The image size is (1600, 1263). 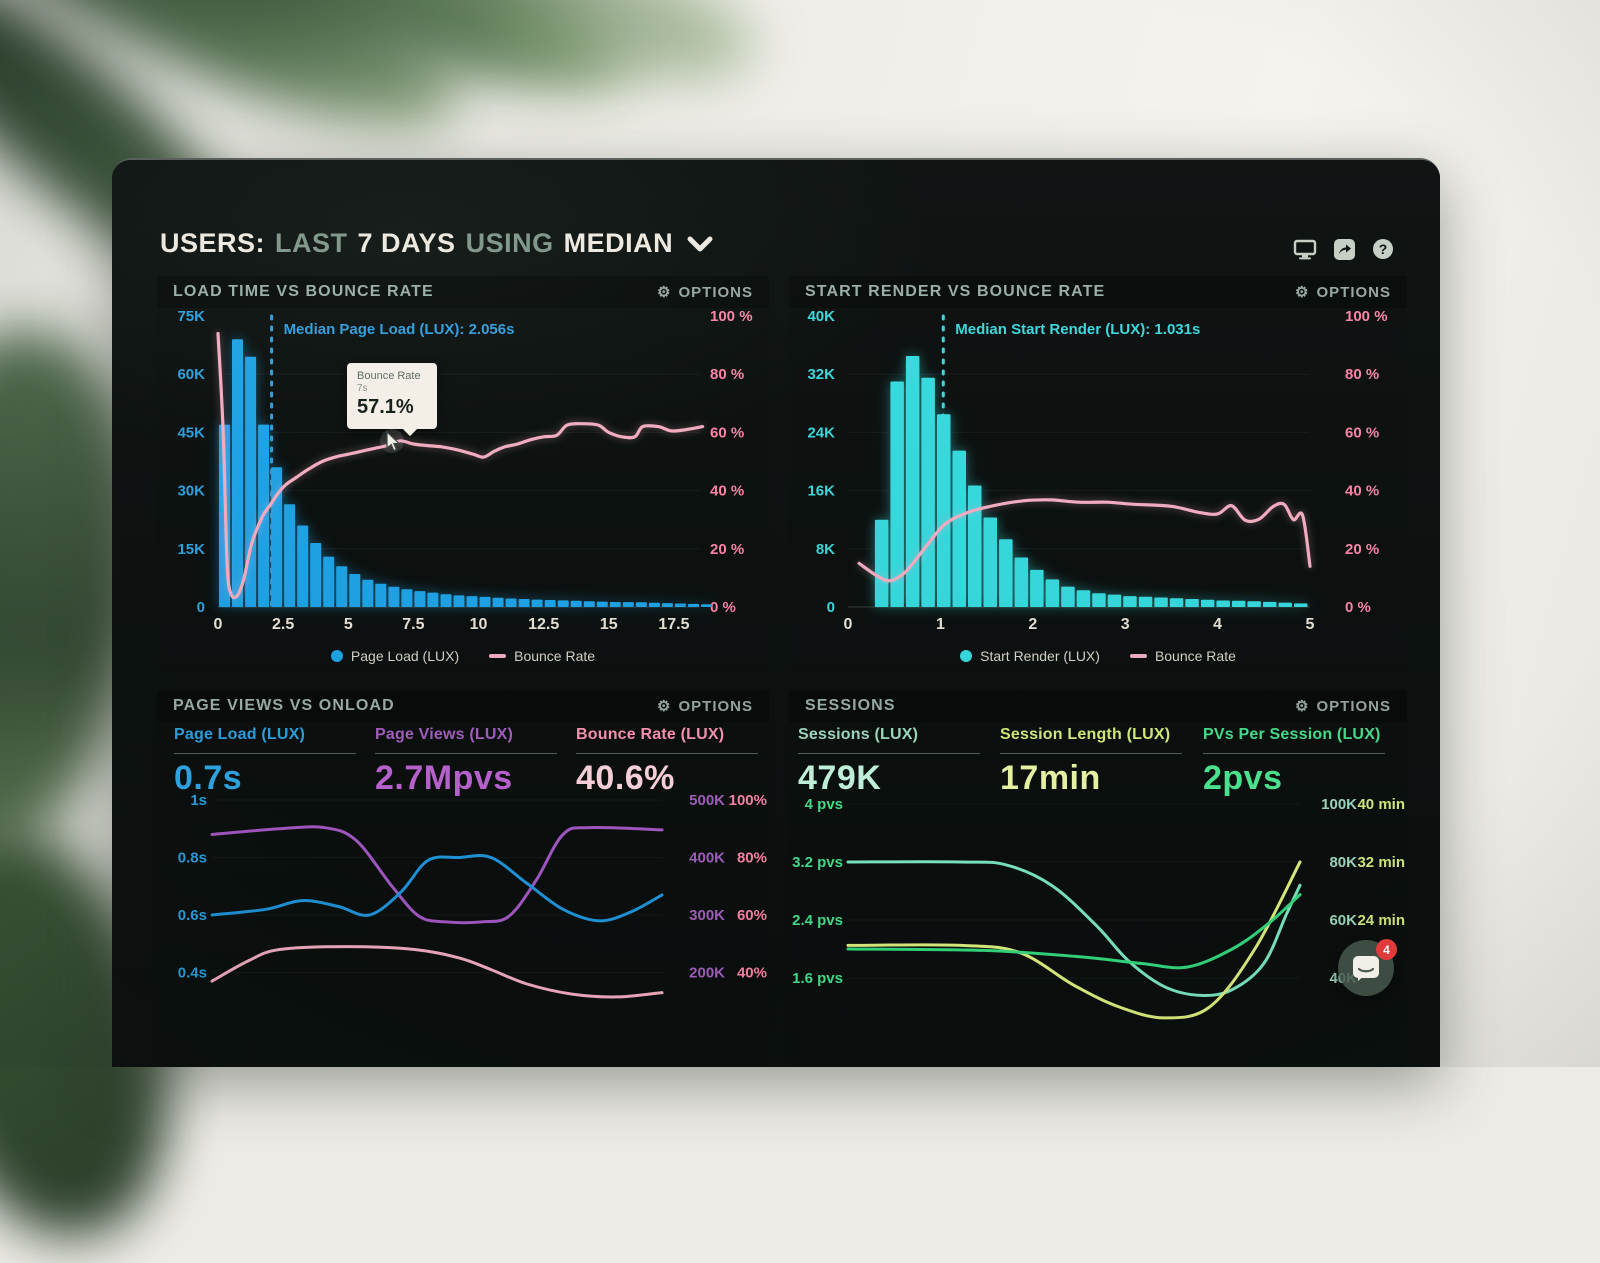 I want to click on y-left-tick-label: 24K, so click(x=821, y=432).